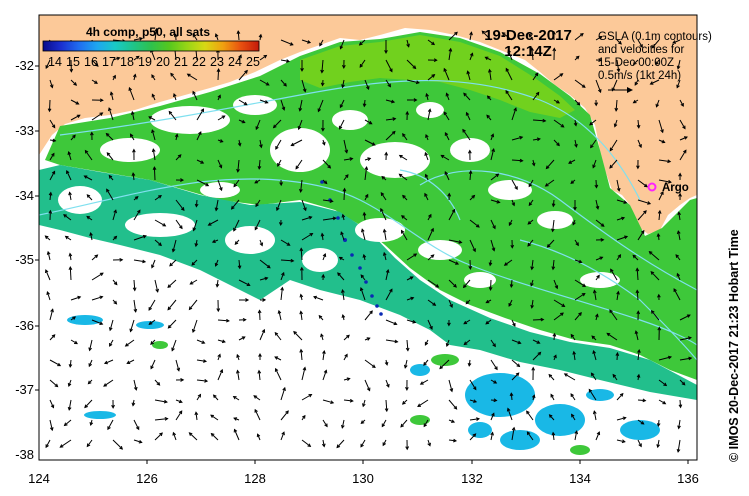 The width and height of the screenshot is (749, 496). What do you see at coordinates (24, 259) in the screenshot?
I see `y-tick-label: -35` at bounding box center [24, 259].